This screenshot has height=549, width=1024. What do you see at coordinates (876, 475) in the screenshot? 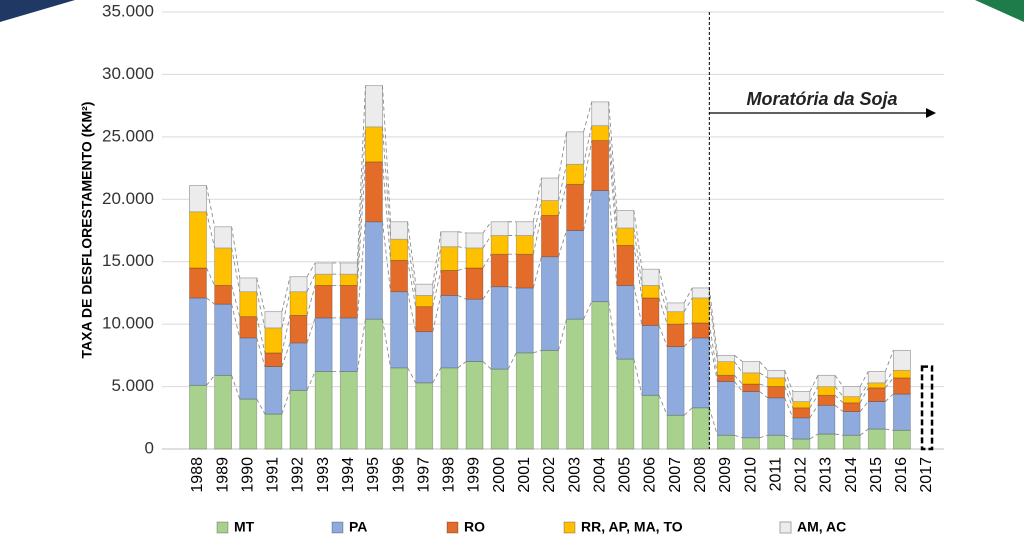
I see `x-tick-label: 2015` at bounding box center [876, 475].